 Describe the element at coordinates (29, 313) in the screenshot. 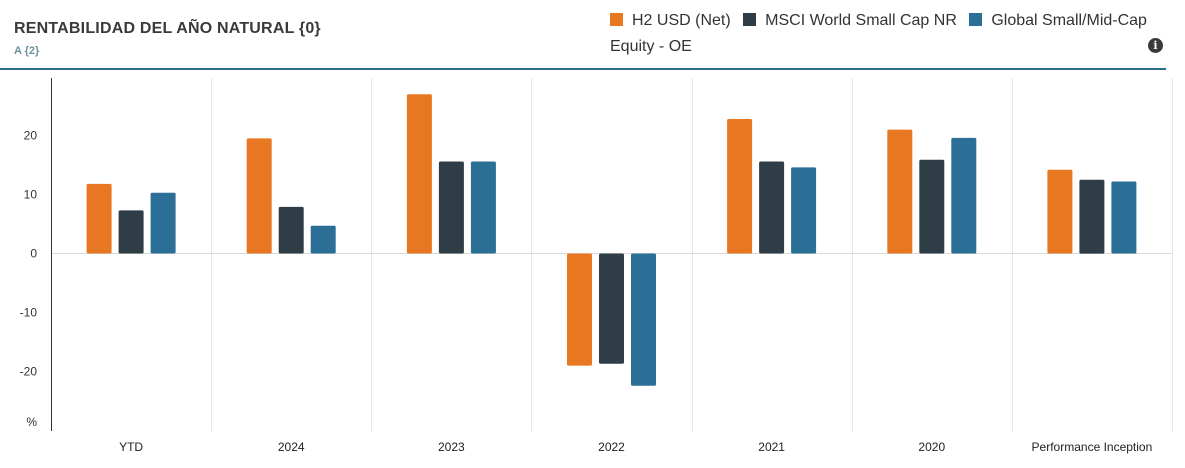

I see `y-tick-label: -10` at that location.